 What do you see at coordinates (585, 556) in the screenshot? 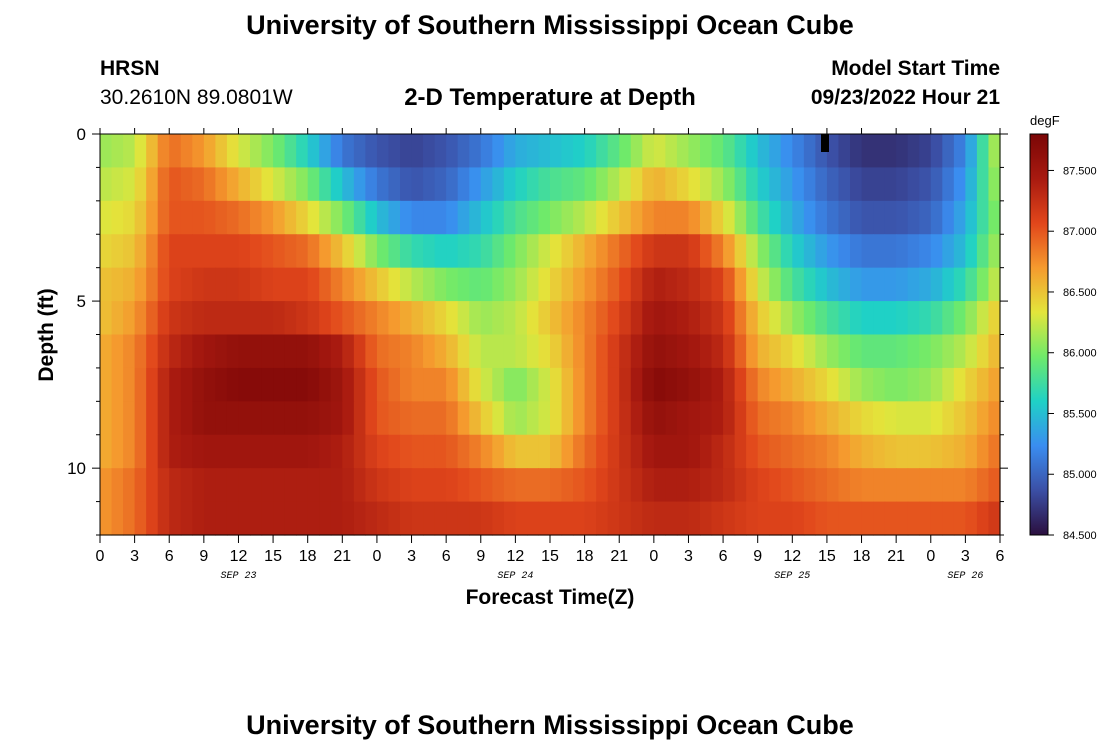
I see `x-tick-label: 18` at bounding box center [585, 556].